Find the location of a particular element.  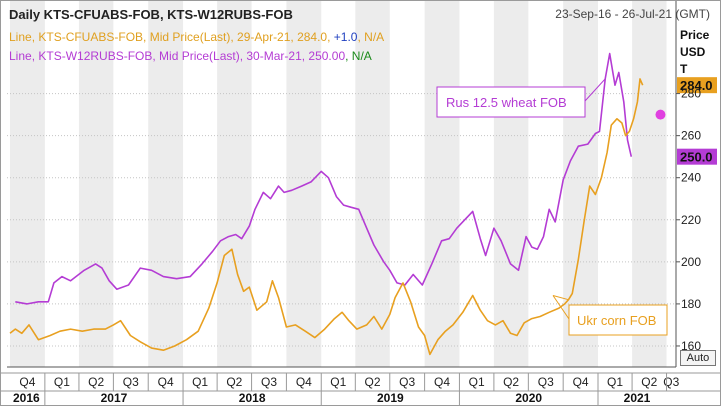

year-label: 2020 is located at coordinates (528, 398).